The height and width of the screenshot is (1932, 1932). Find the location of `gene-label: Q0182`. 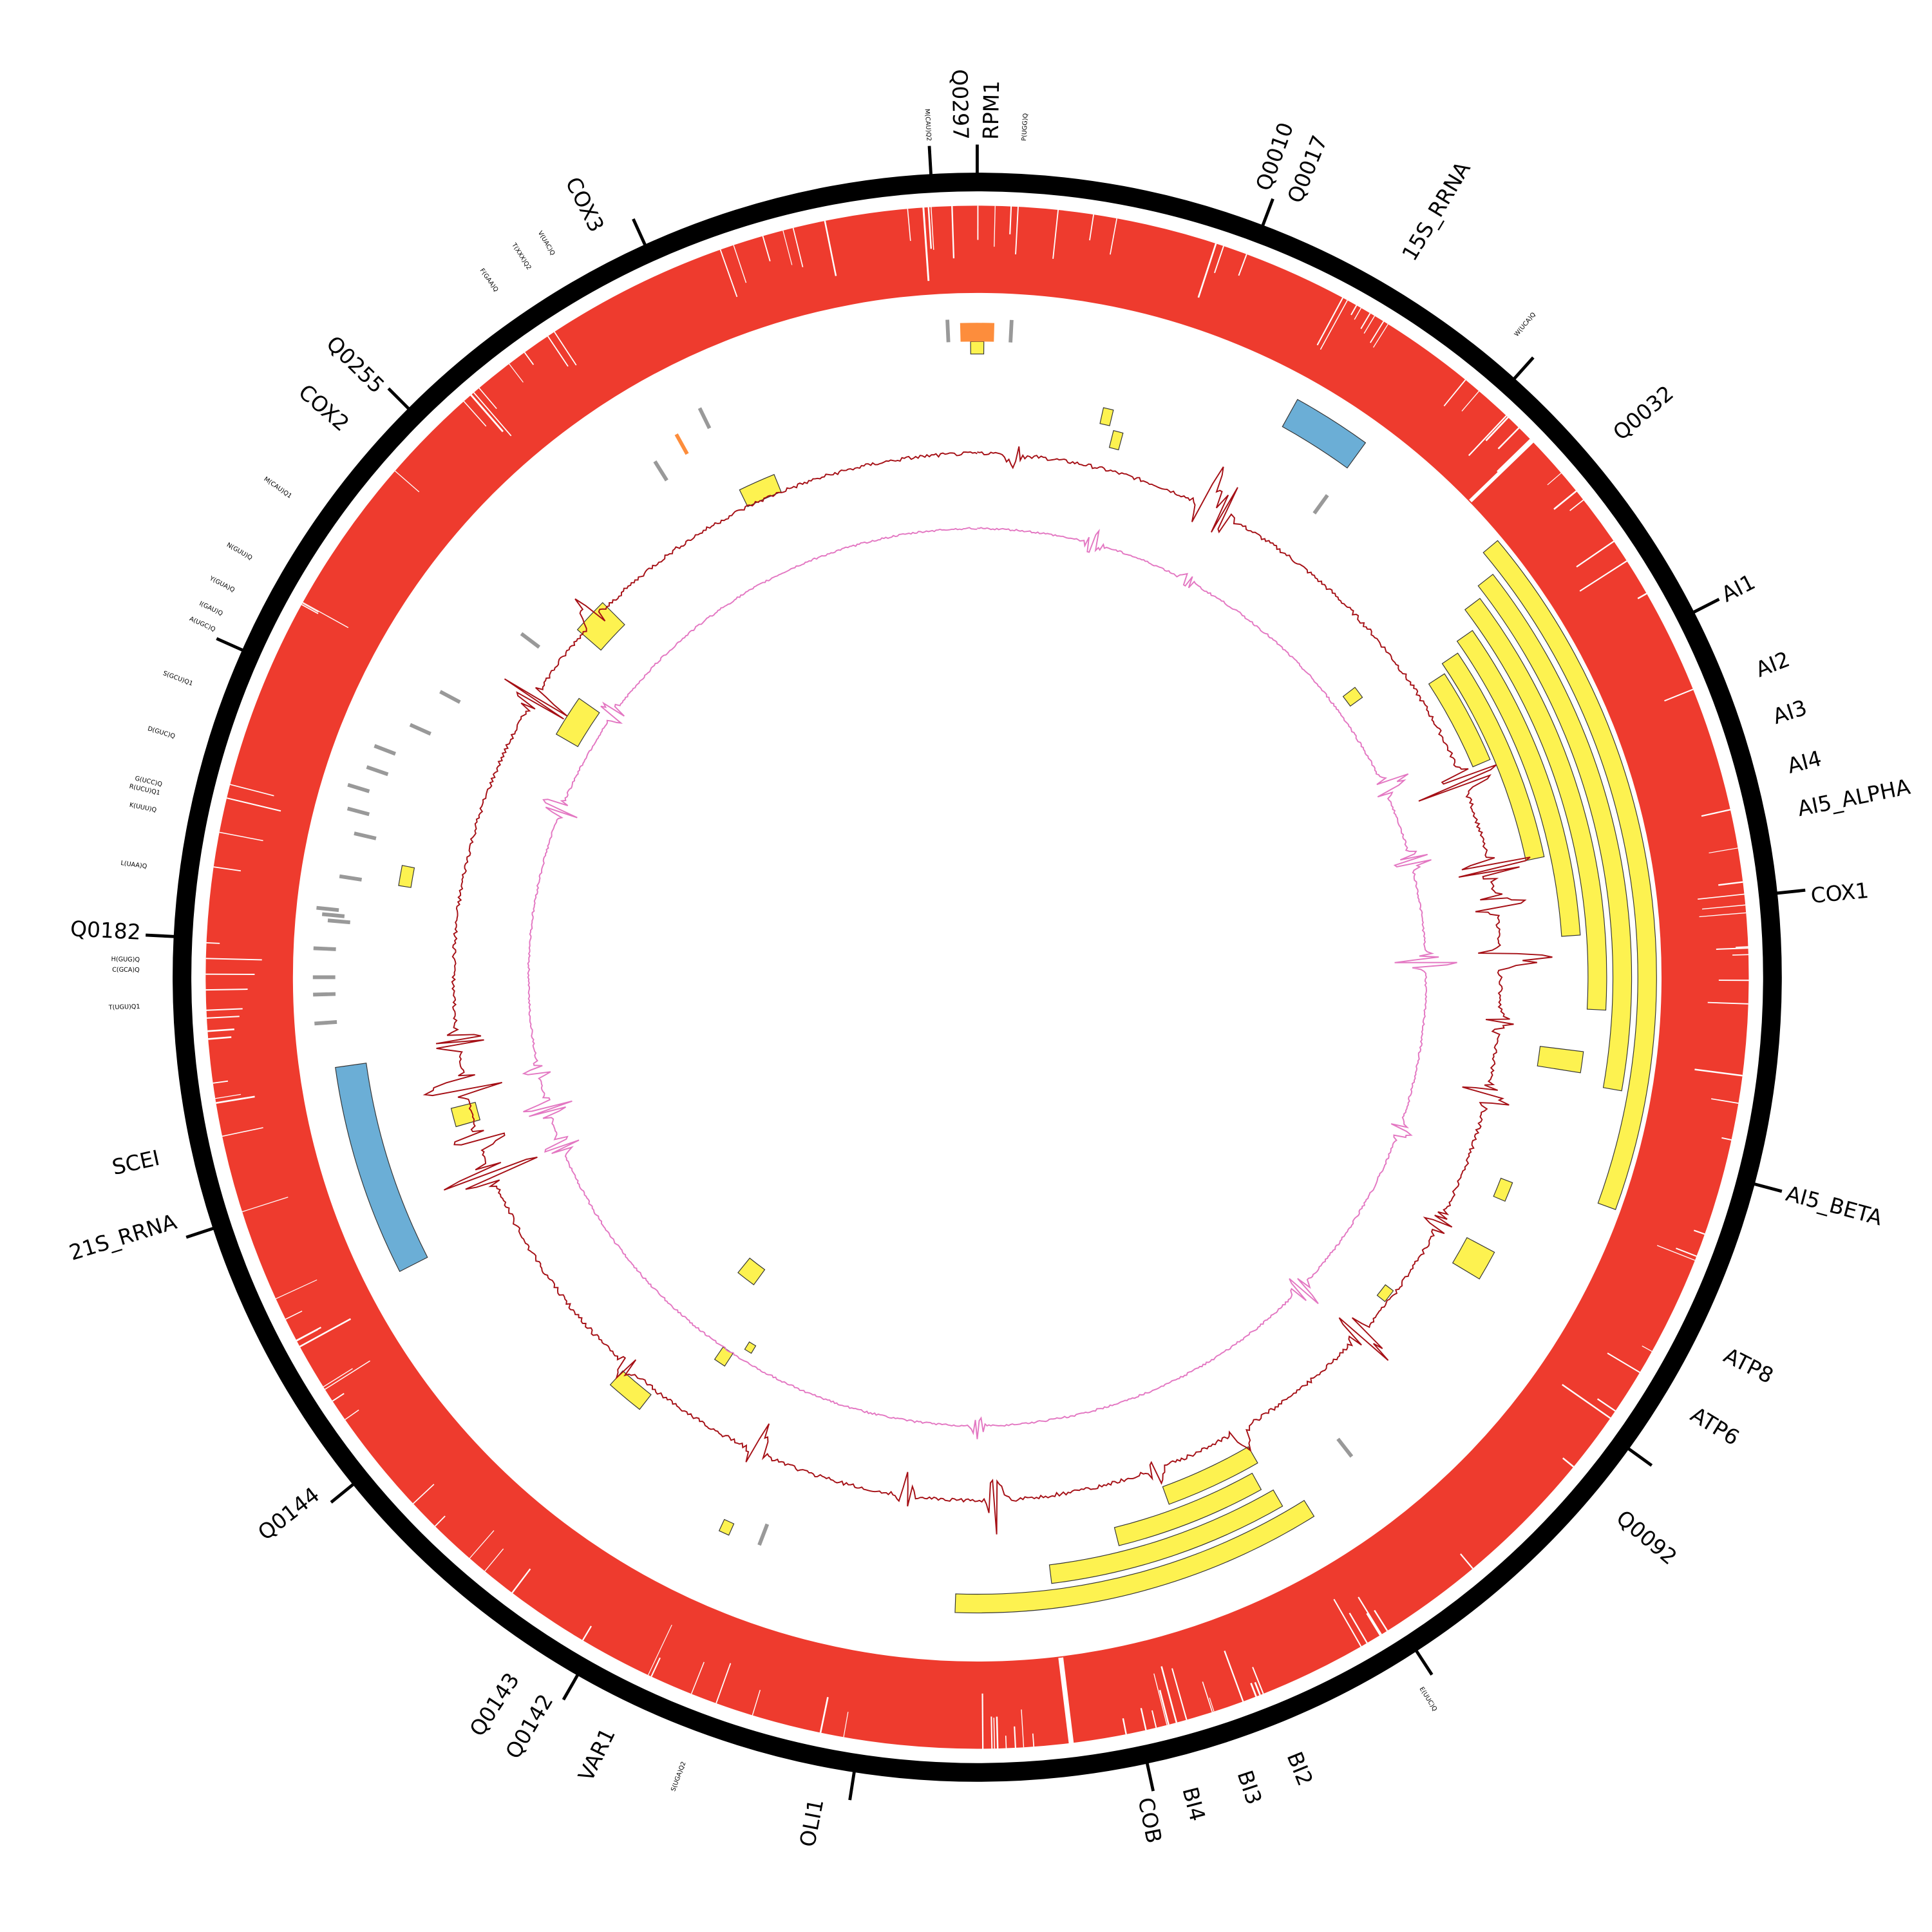

gene-label: Q0182 is located at coordinates (105, 931).